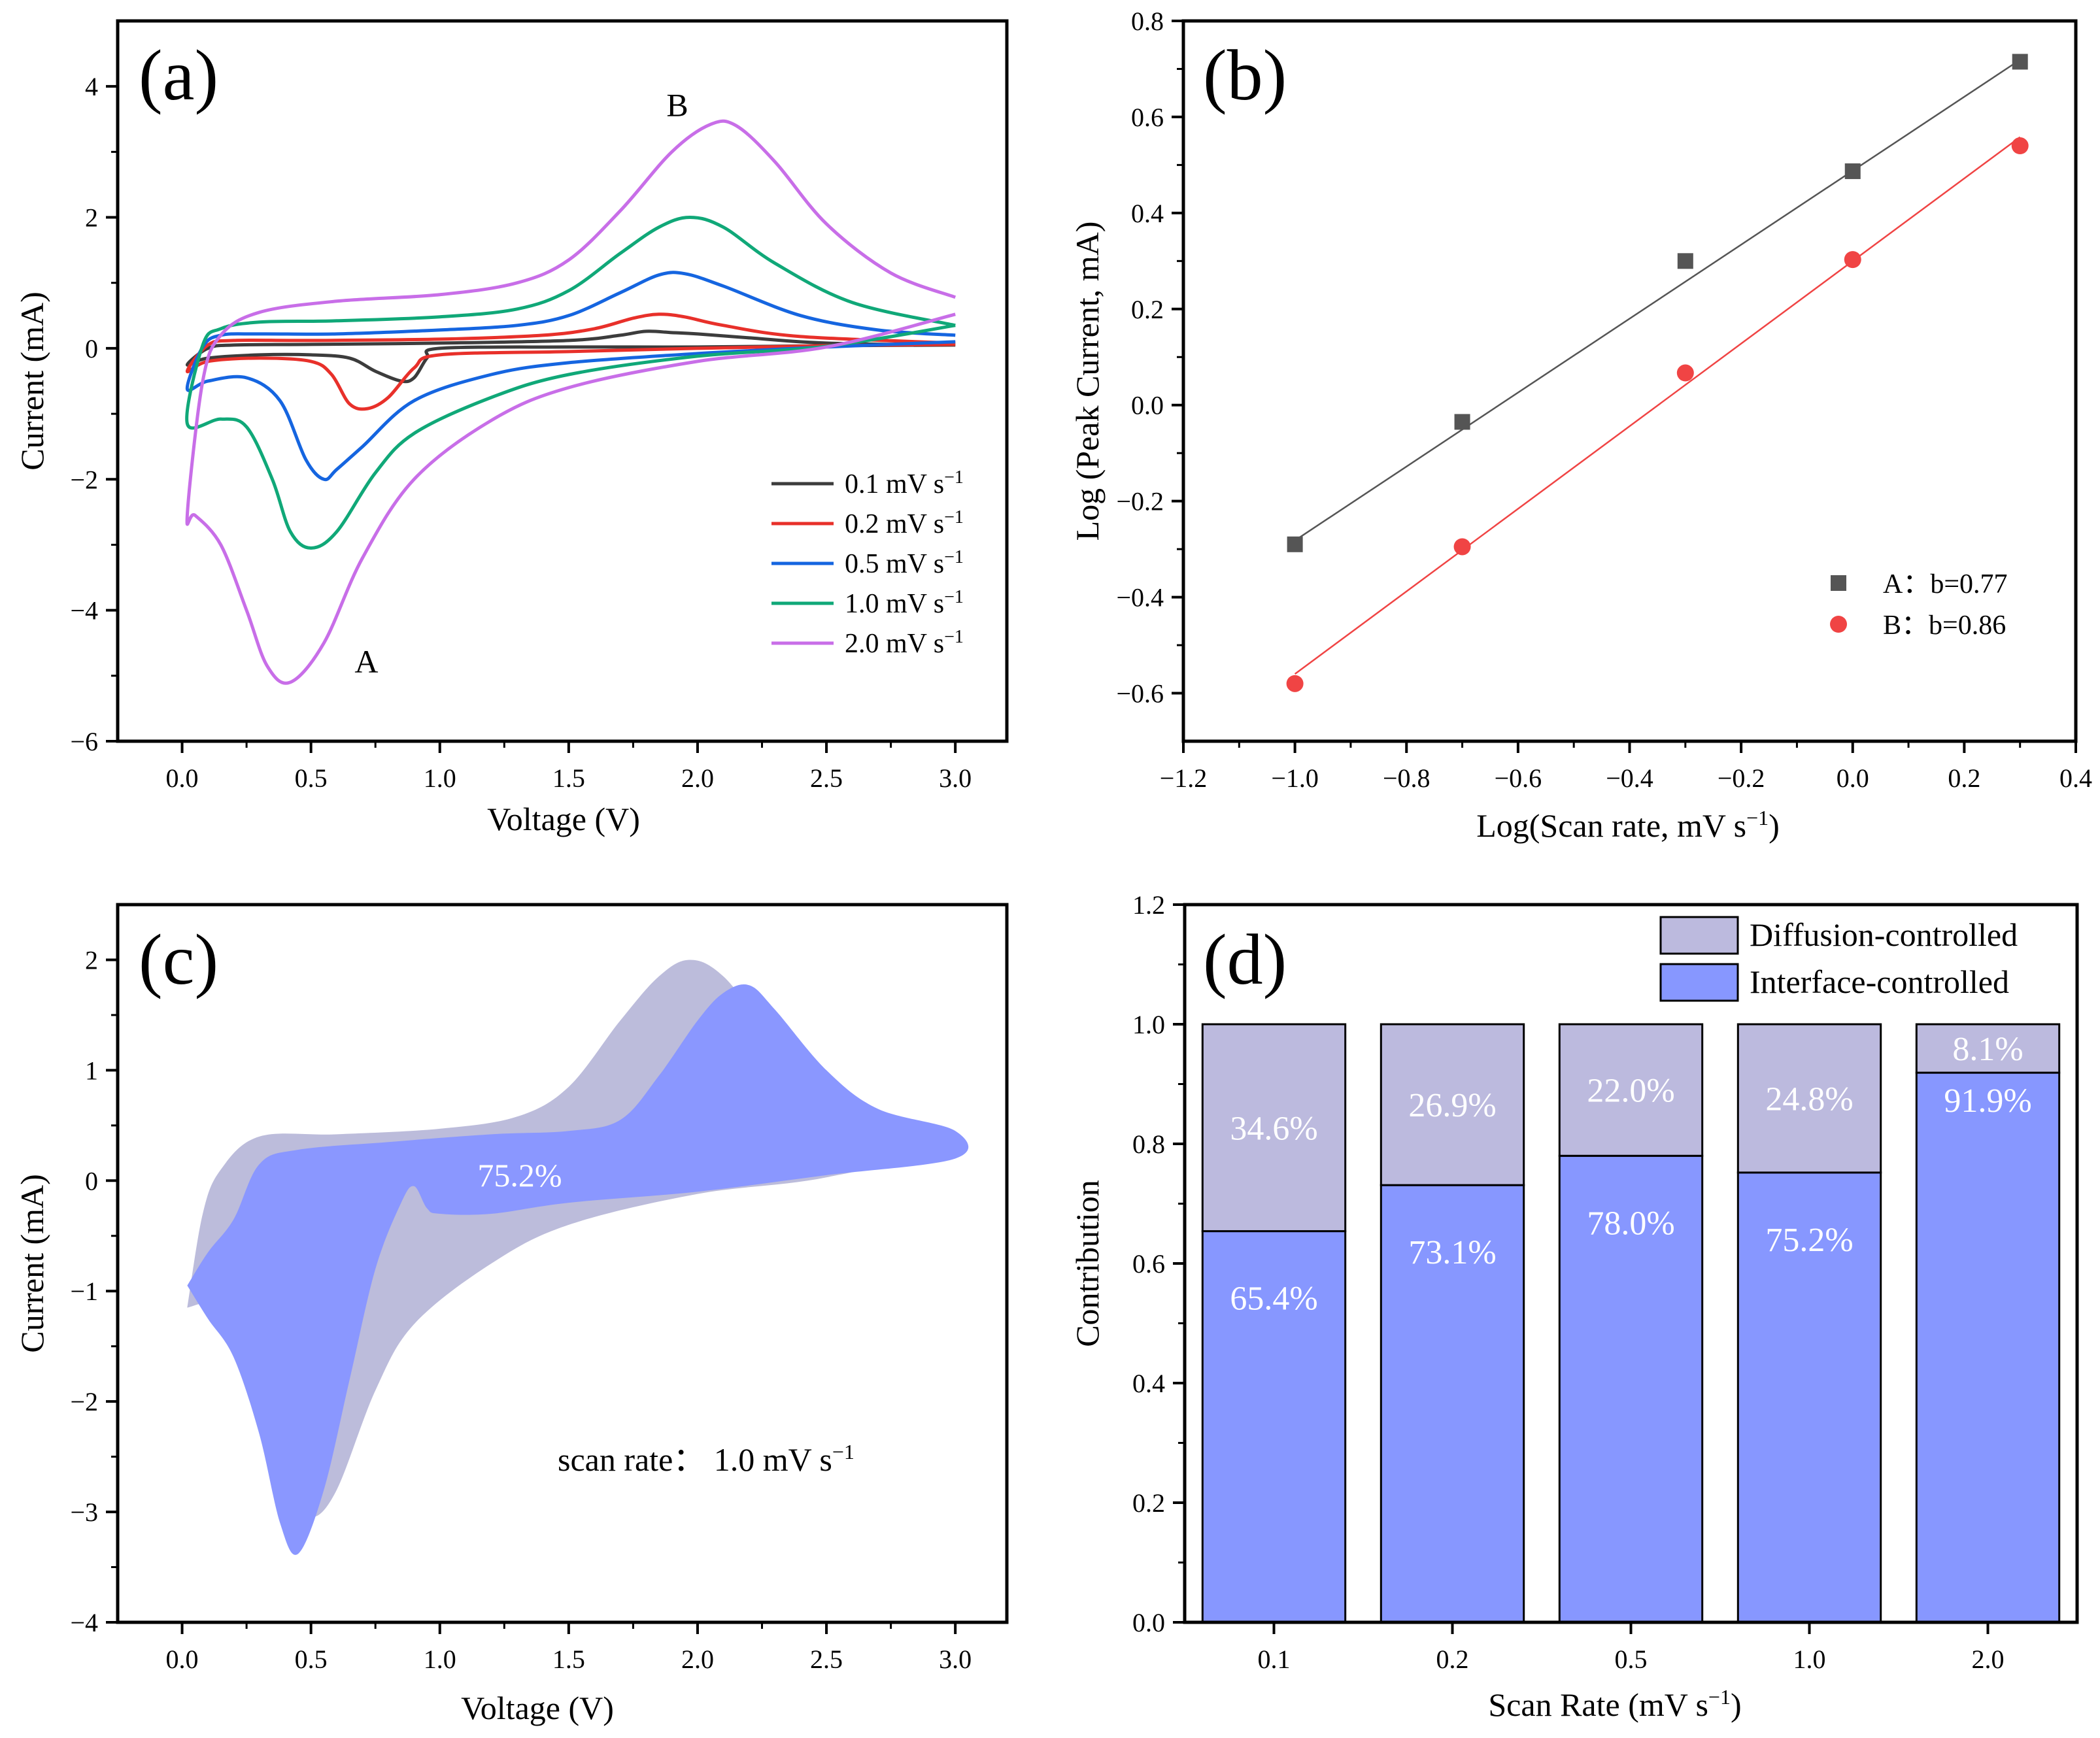 The image size is (2100, 1738). Describe the element at coordinates (1147, 21) in the screenshot. I see `y-tick-label-b: 0.8` at that location.